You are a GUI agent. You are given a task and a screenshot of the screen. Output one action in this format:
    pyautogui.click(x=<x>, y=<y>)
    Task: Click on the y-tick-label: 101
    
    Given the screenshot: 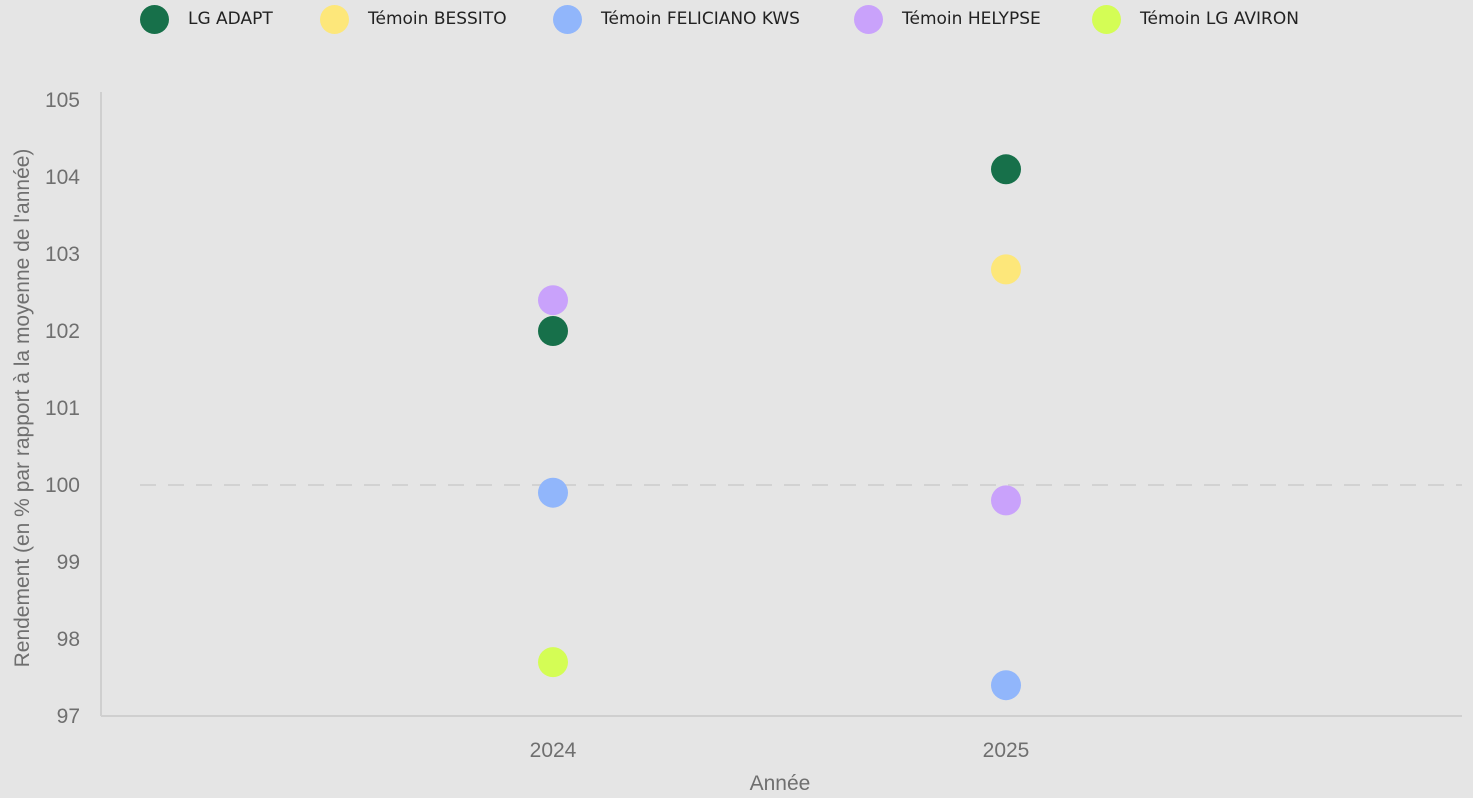 What is the action you would take?
    pyautogui.click(x=62, y=408)
    